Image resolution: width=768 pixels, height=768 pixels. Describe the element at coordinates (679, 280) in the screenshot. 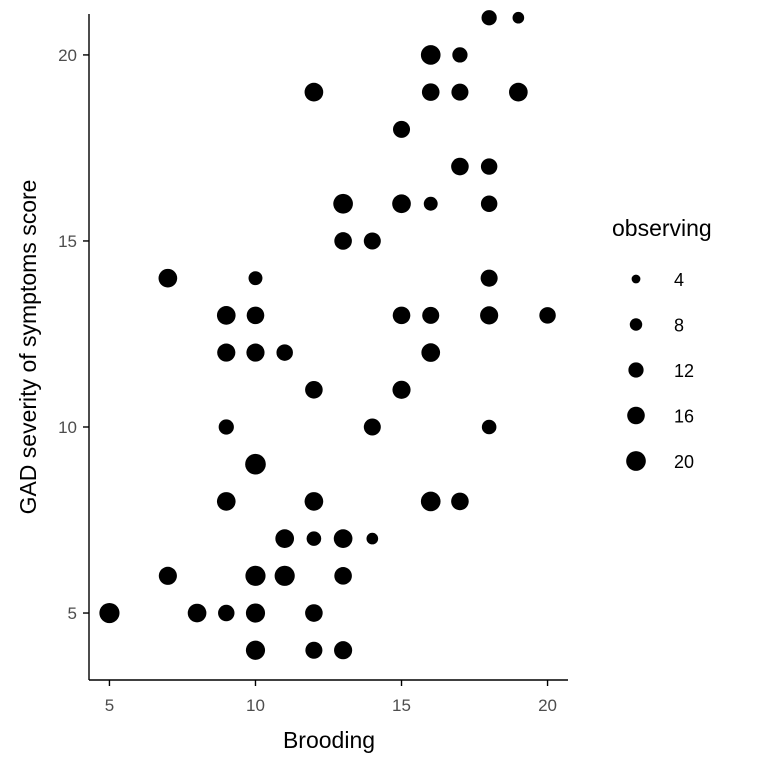

I see `legend-label-4: 4` at that location.